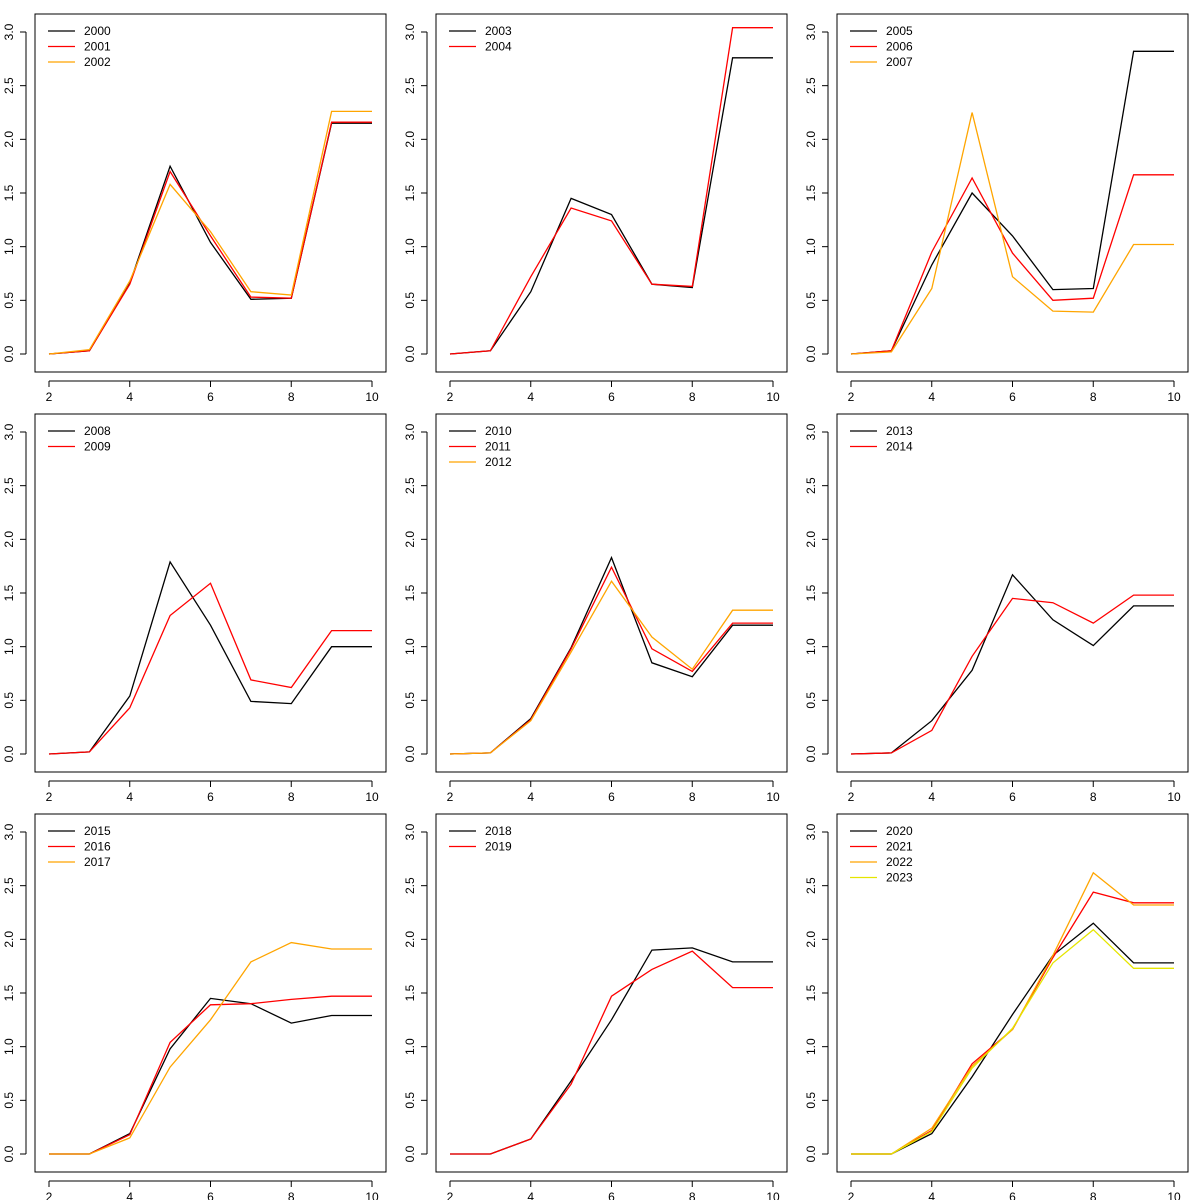 The width and height of the screenshot is (1200, 1200). I want to click on legend-label: 2019, so click(498, 847).